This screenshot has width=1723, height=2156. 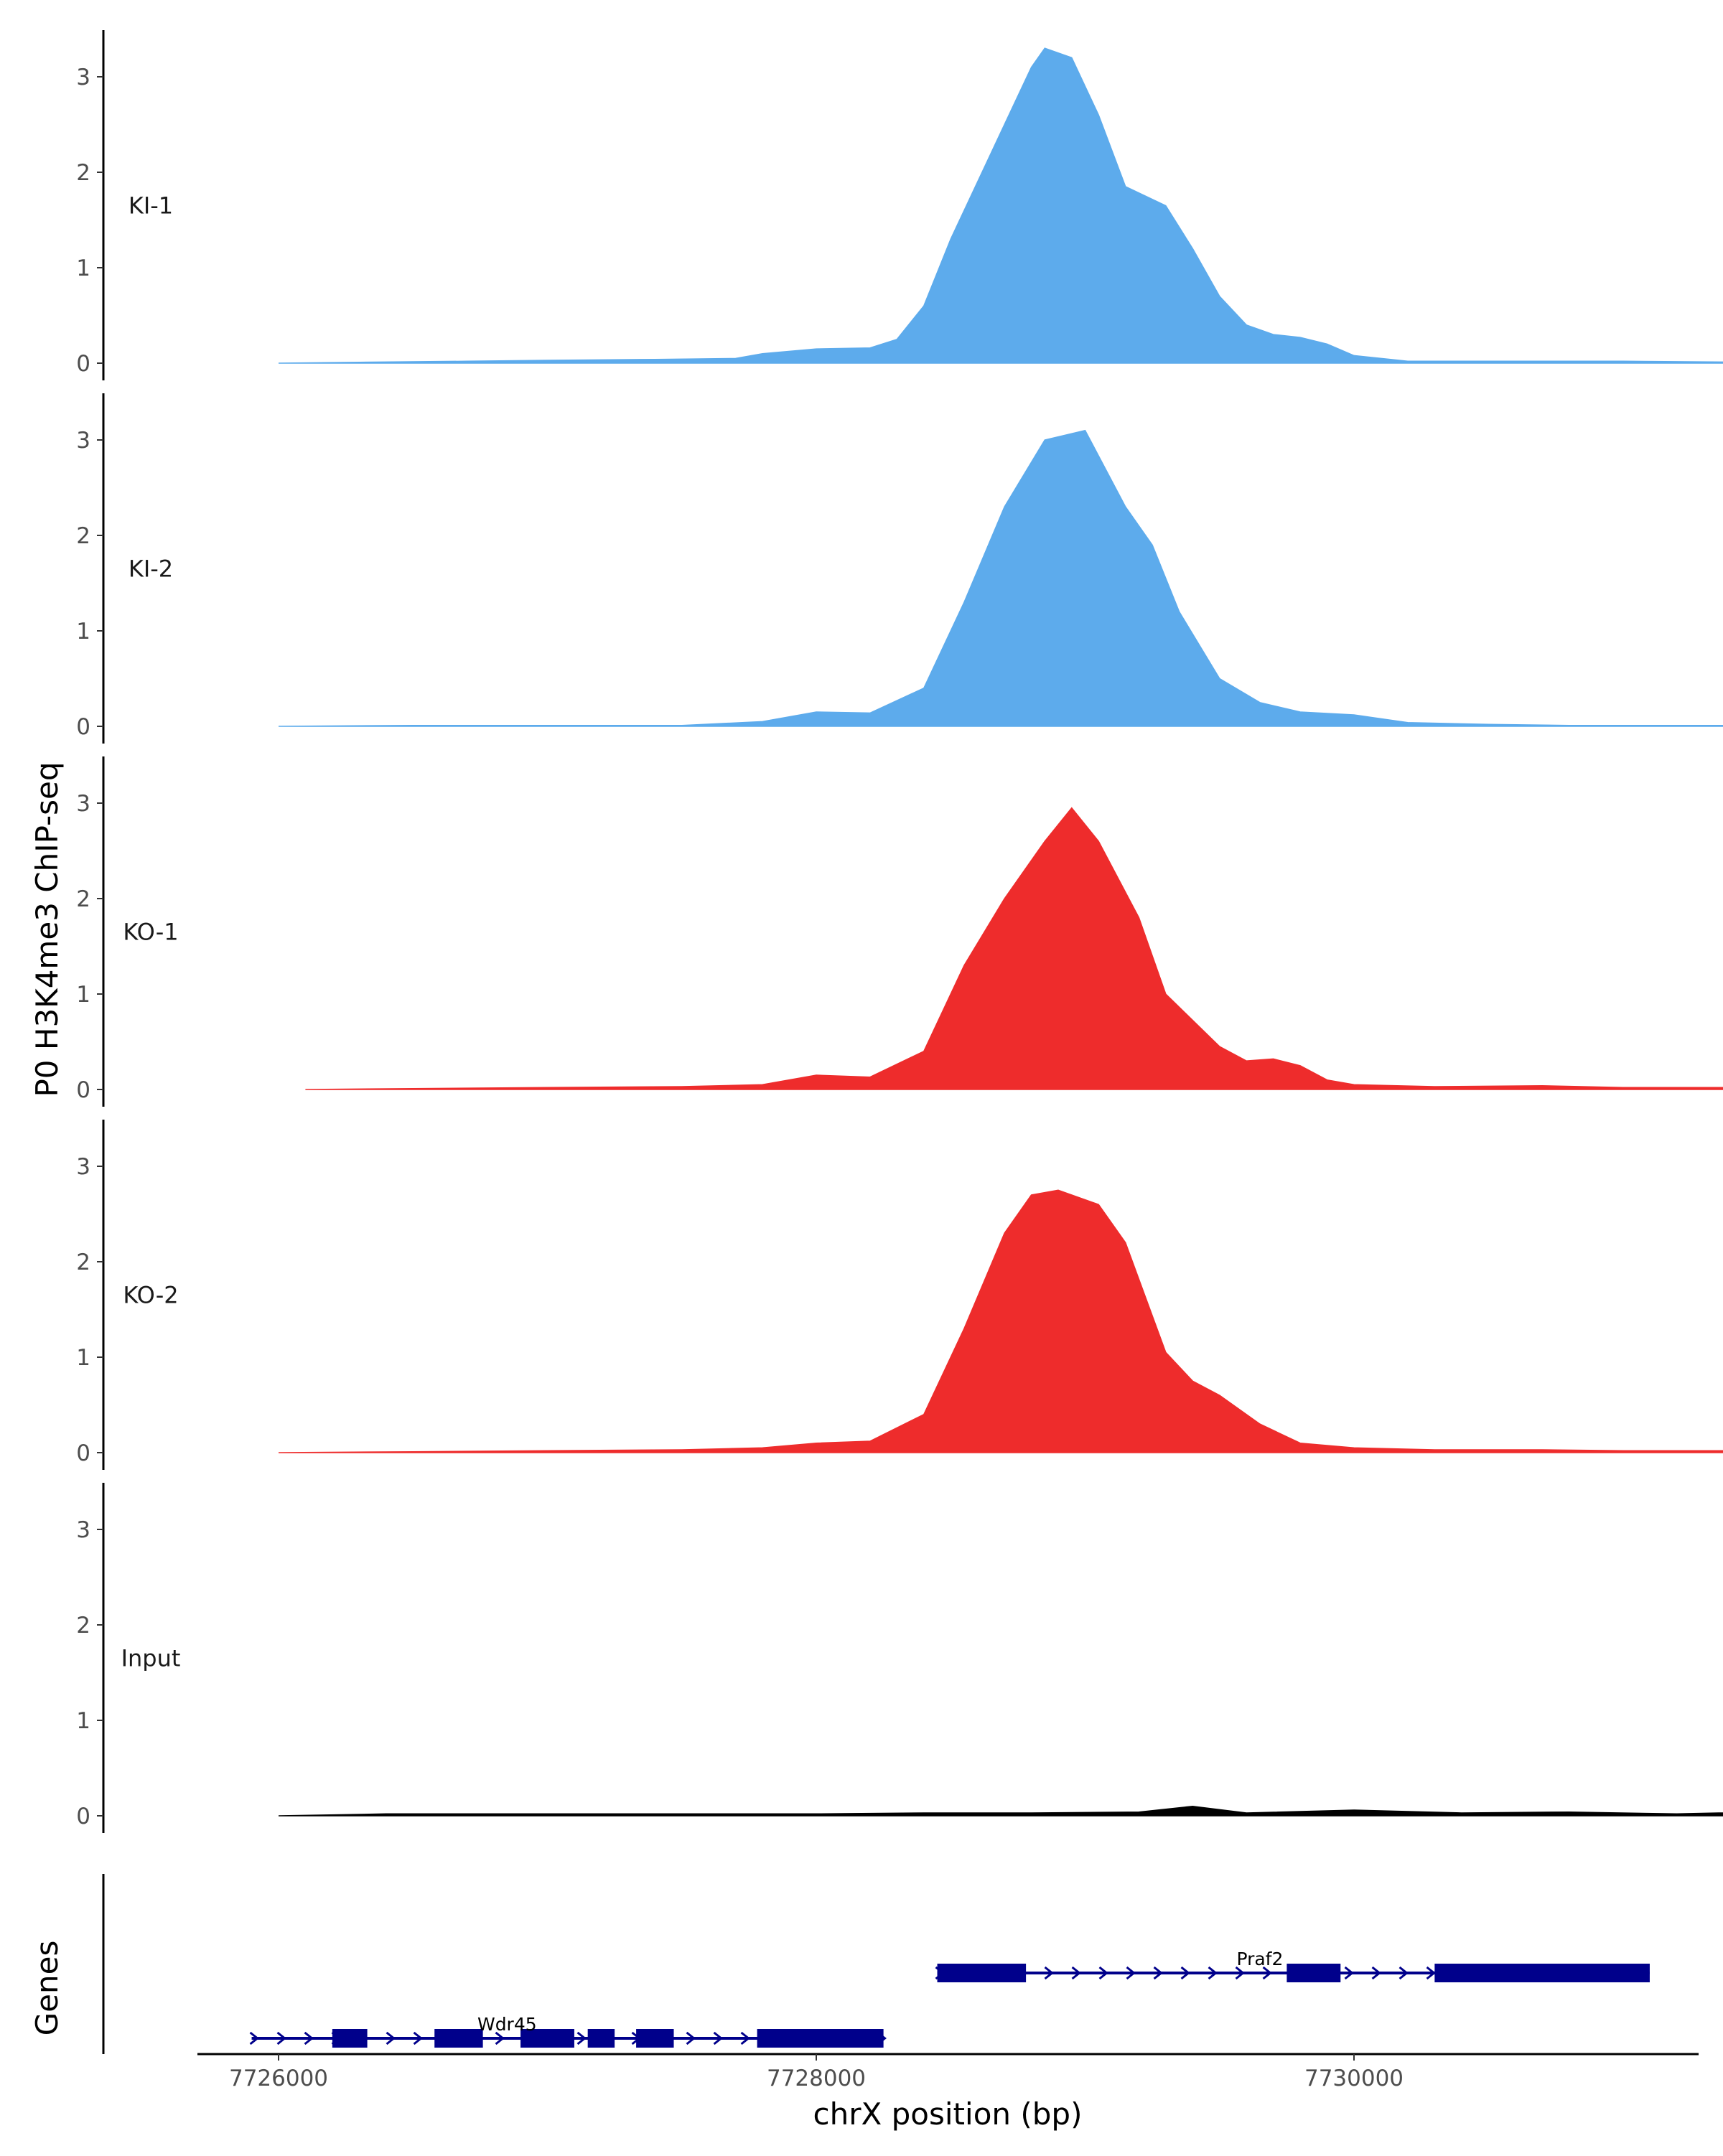 I want to click on track-label: KI-2, so click(x=151, y=569).